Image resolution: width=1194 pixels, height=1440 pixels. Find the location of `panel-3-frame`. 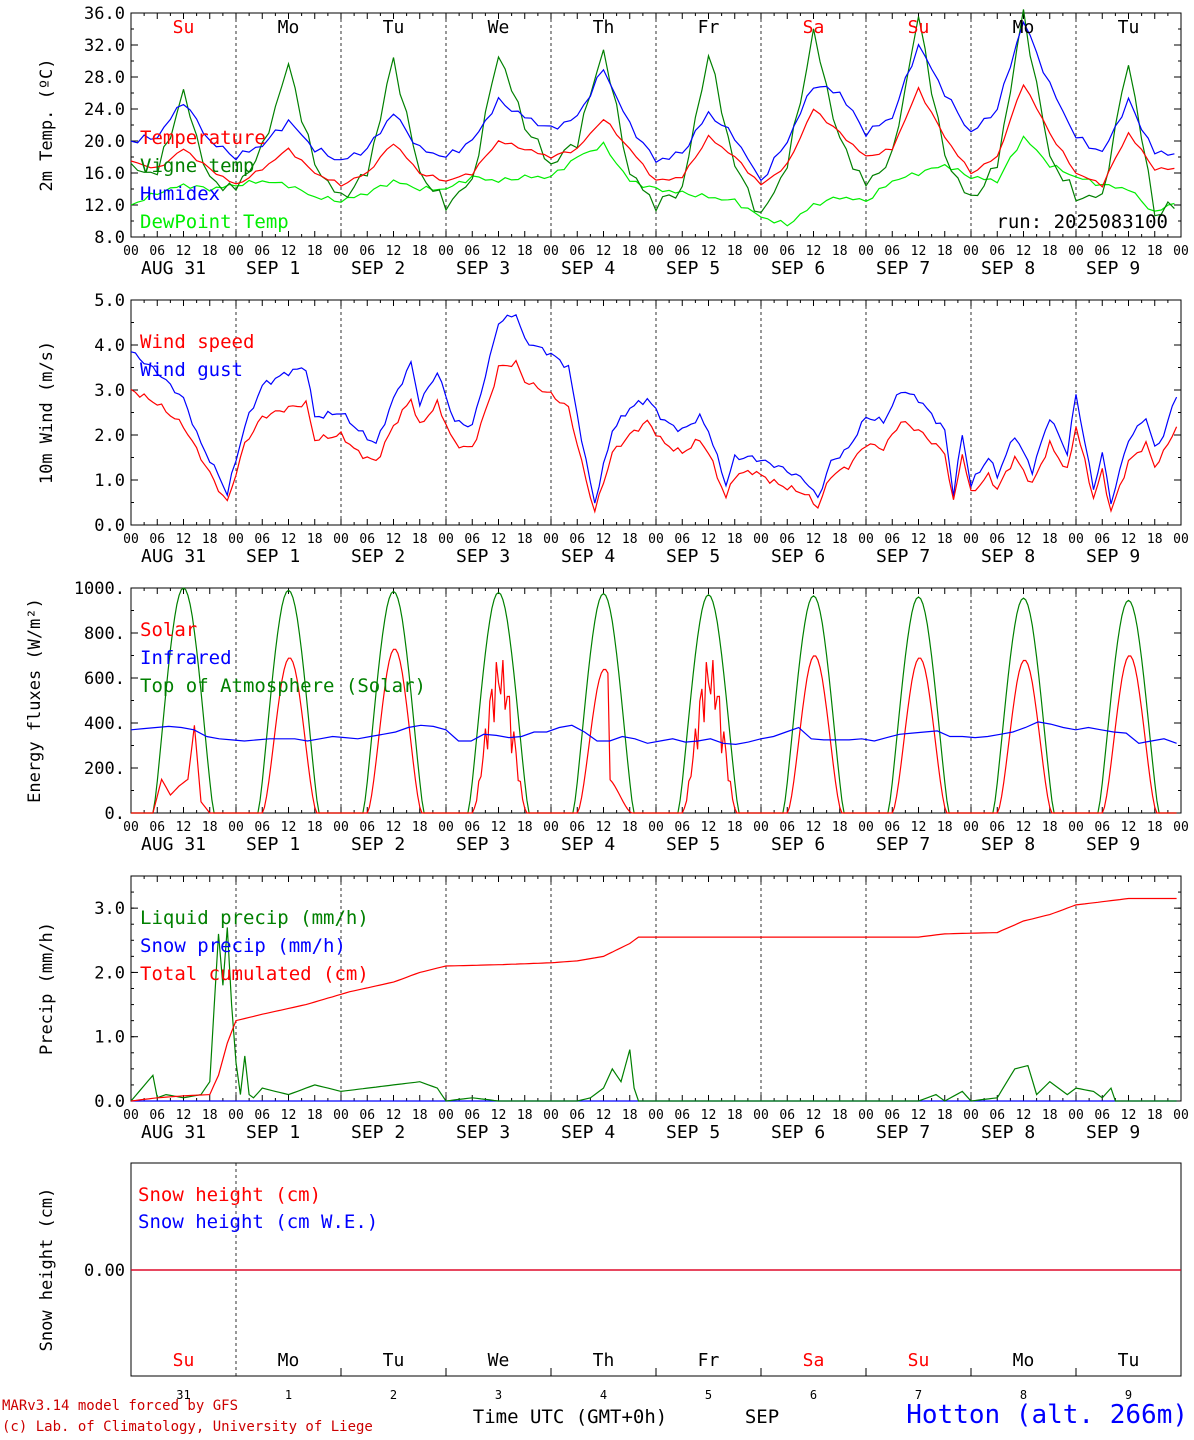

panel-3-frame is located at coordinates (656, 700).